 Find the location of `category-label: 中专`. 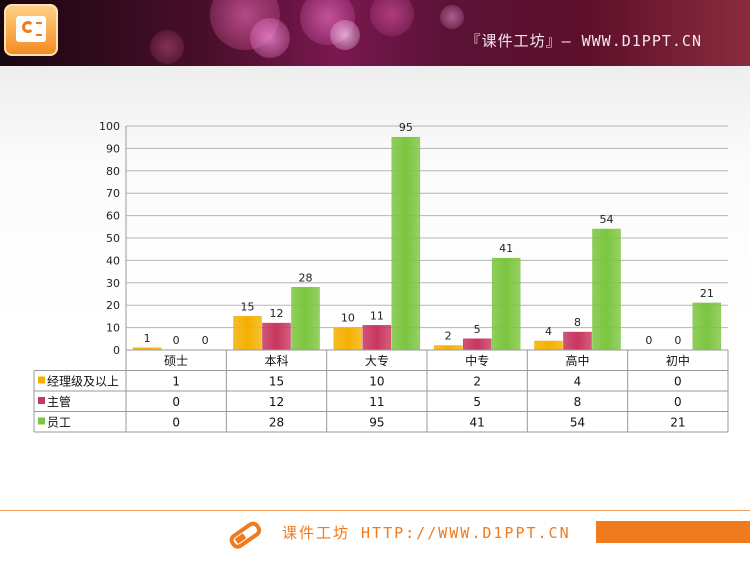

category-label: 中专 is located at coordinates (477, 360).